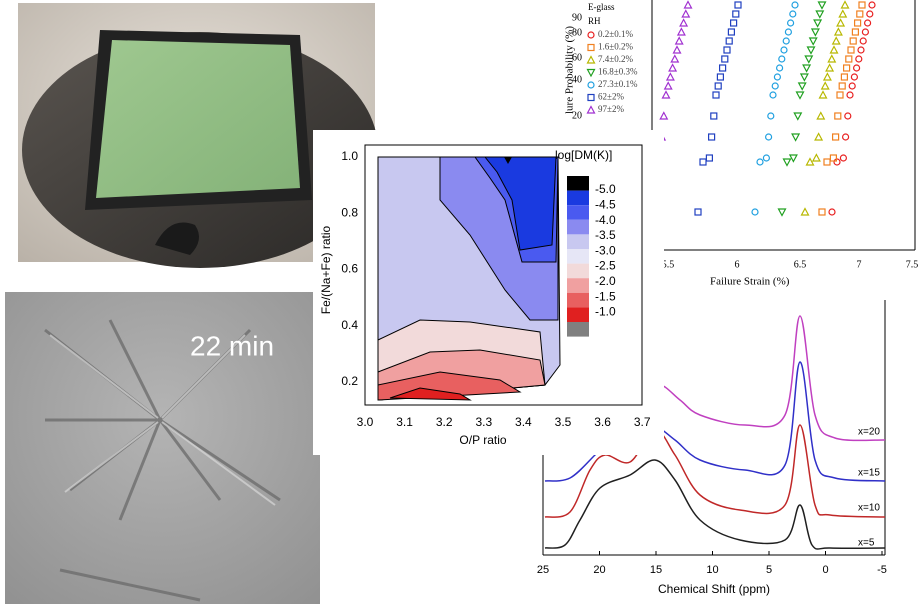 This screenshot has width=921, height=609. What do you see at coordinates (712, 570) in the screenshot?
I see `x-tick-label: 10` at bounding box center [712, 570].